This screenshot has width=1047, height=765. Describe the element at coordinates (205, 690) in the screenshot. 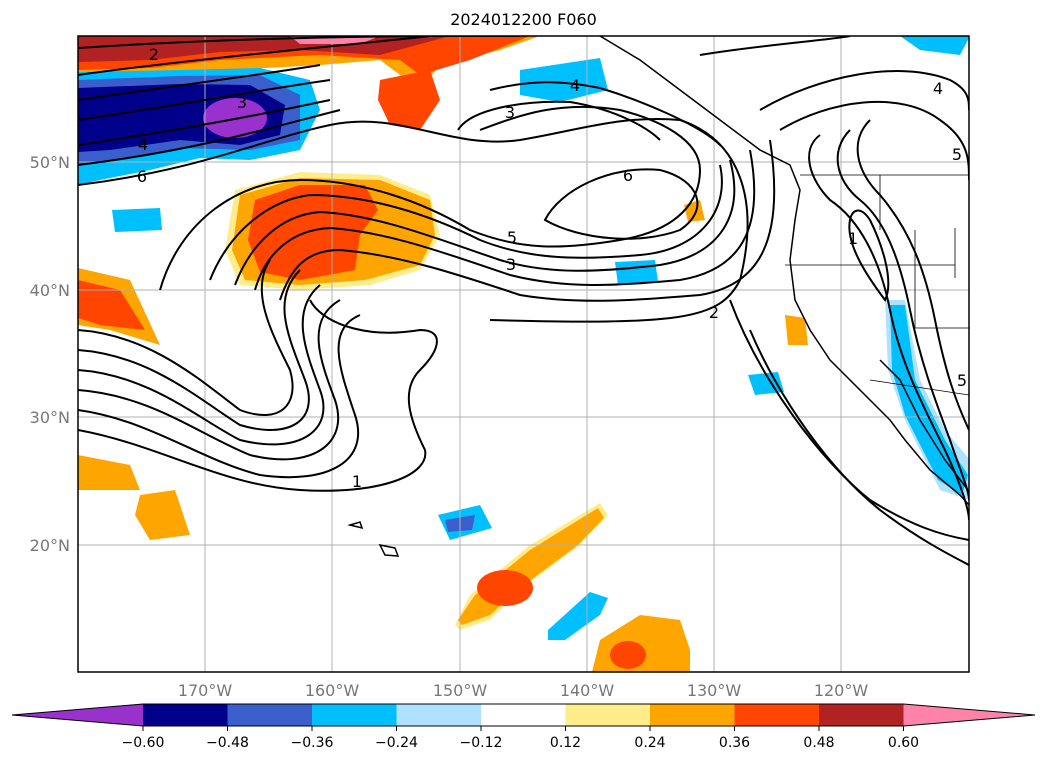

I see `lon-label: 170°W` at that location.